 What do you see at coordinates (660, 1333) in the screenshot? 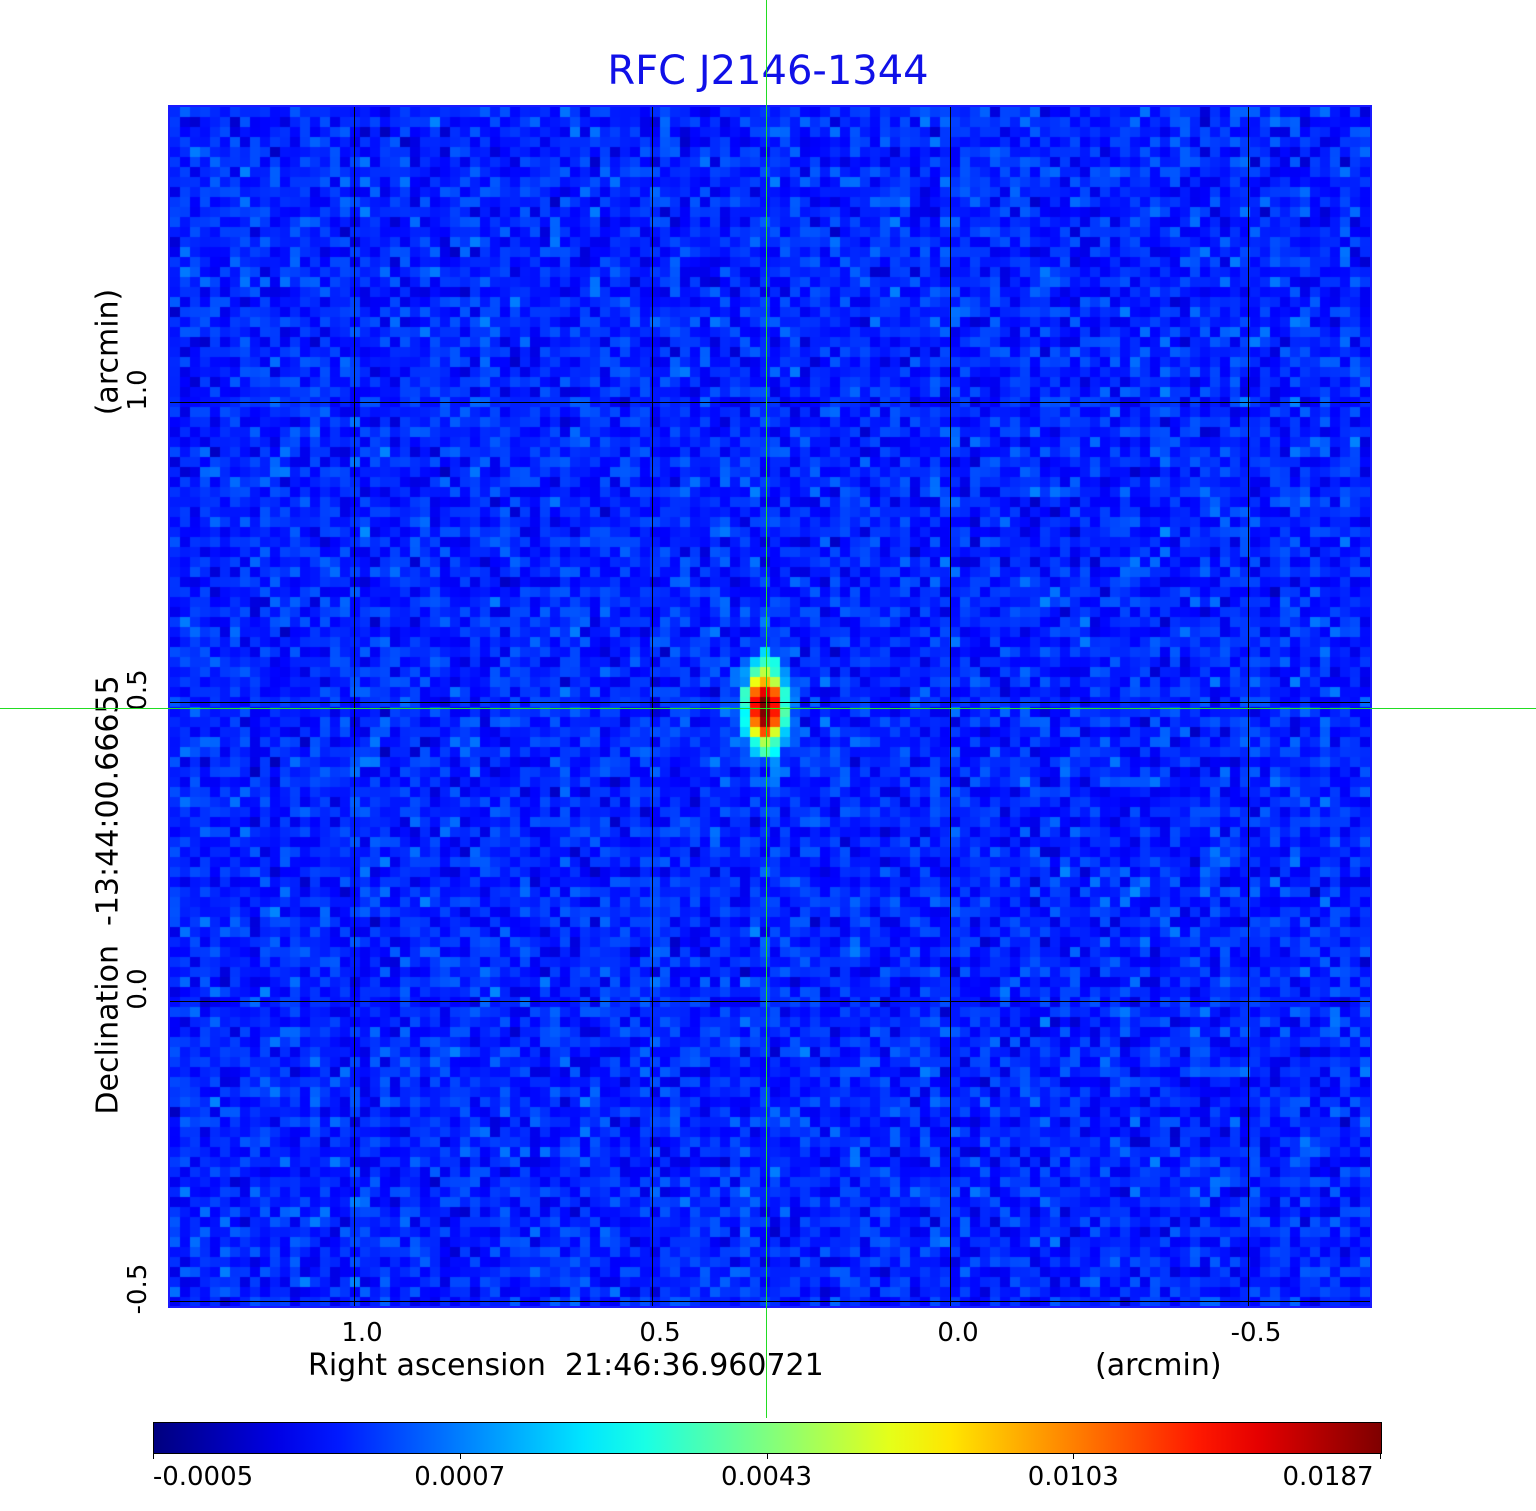
I see `x-tick-label: 0.5` at bounding box center [660, 1333].